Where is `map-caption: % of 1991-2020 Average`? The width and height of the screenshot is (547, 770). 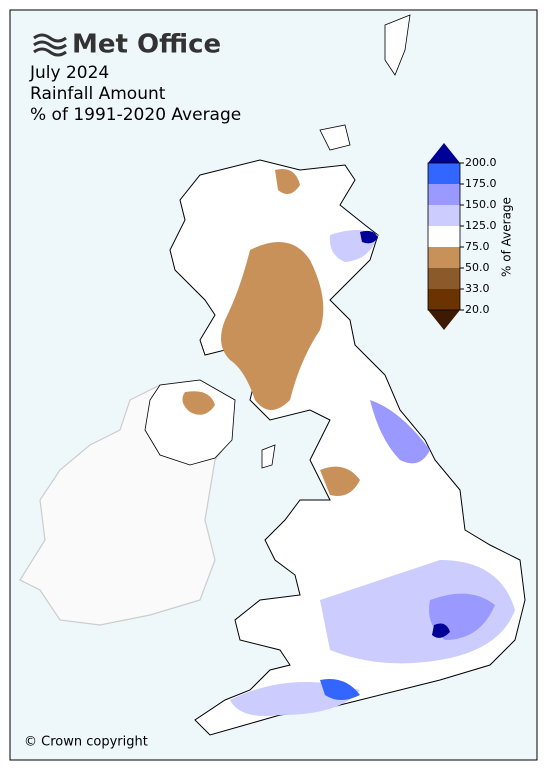
map-caption: % of 1991-2020 Average is located at coordinates (135, 115).